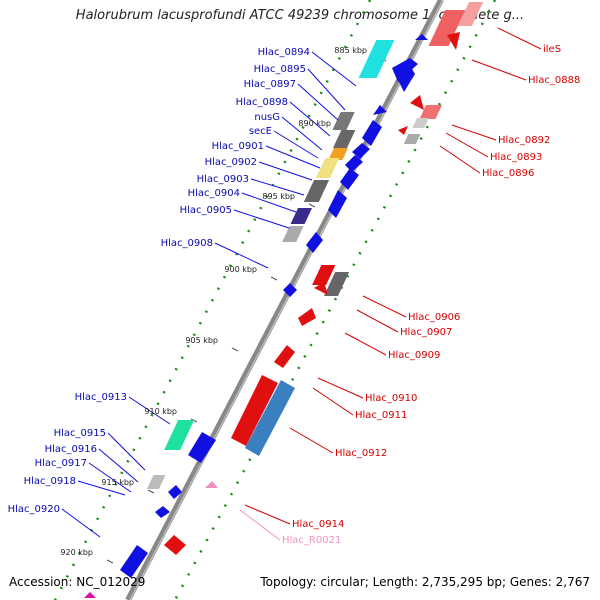  What do you see at coordinates (206, 210) in the screenshot?
I see `label-hlac-0905: Hlac_0905` at bounding box center [206, 210].